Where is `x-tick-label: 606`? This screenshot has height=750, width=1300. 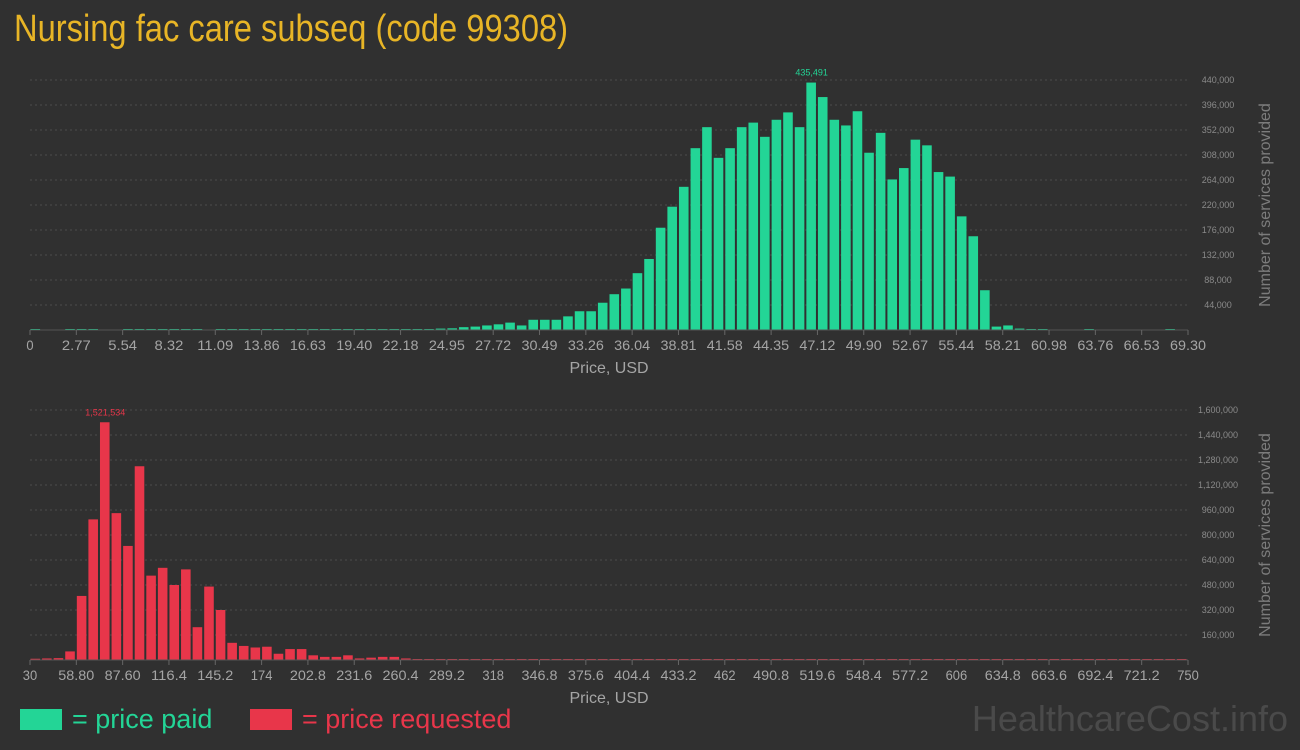
x-tick-label: 606 is located at coordinates (957, 675).